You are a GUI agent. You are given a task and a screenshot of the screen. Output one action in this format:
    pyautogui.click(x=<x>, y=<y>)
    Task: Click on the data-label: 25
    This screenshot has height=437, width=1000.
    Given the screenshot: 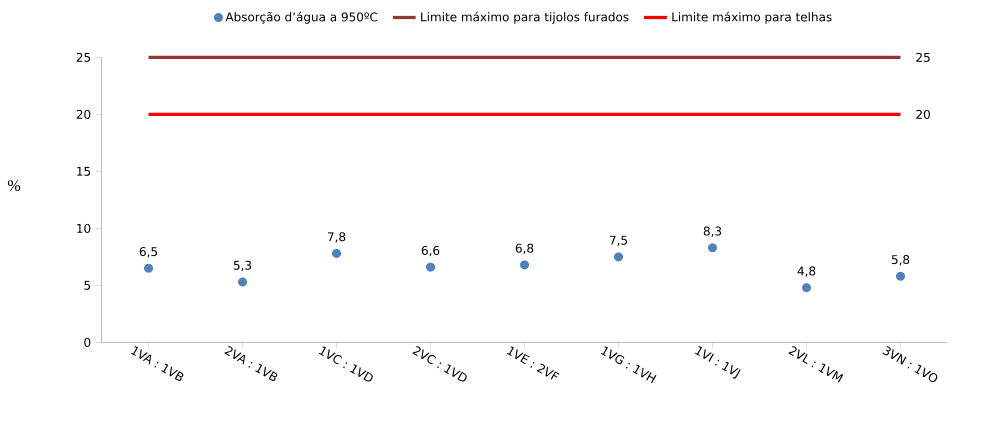 What is the action you would take?
    pyautogui.click(x=923, y=57)
    